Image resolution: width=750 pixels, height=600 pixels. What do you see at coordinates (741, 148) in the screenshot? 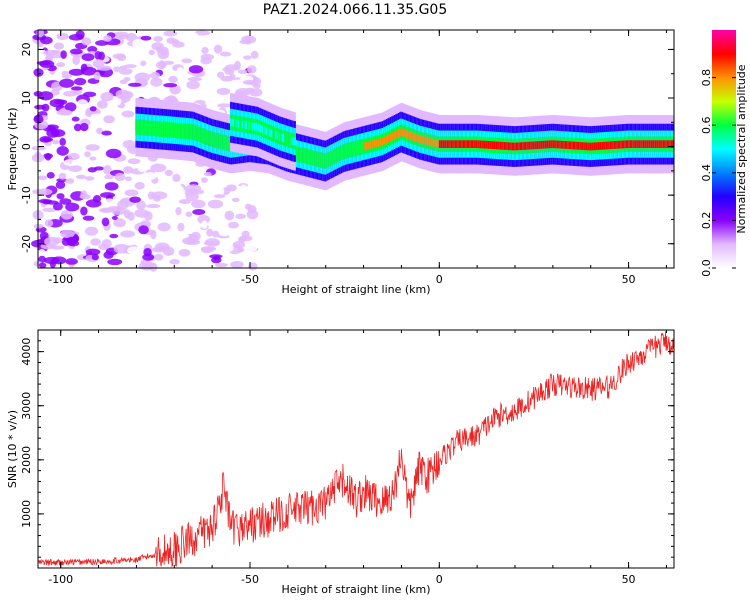
I see `colorbar-label: Normalized spectral amplitude` at bounding box center [741, 148].